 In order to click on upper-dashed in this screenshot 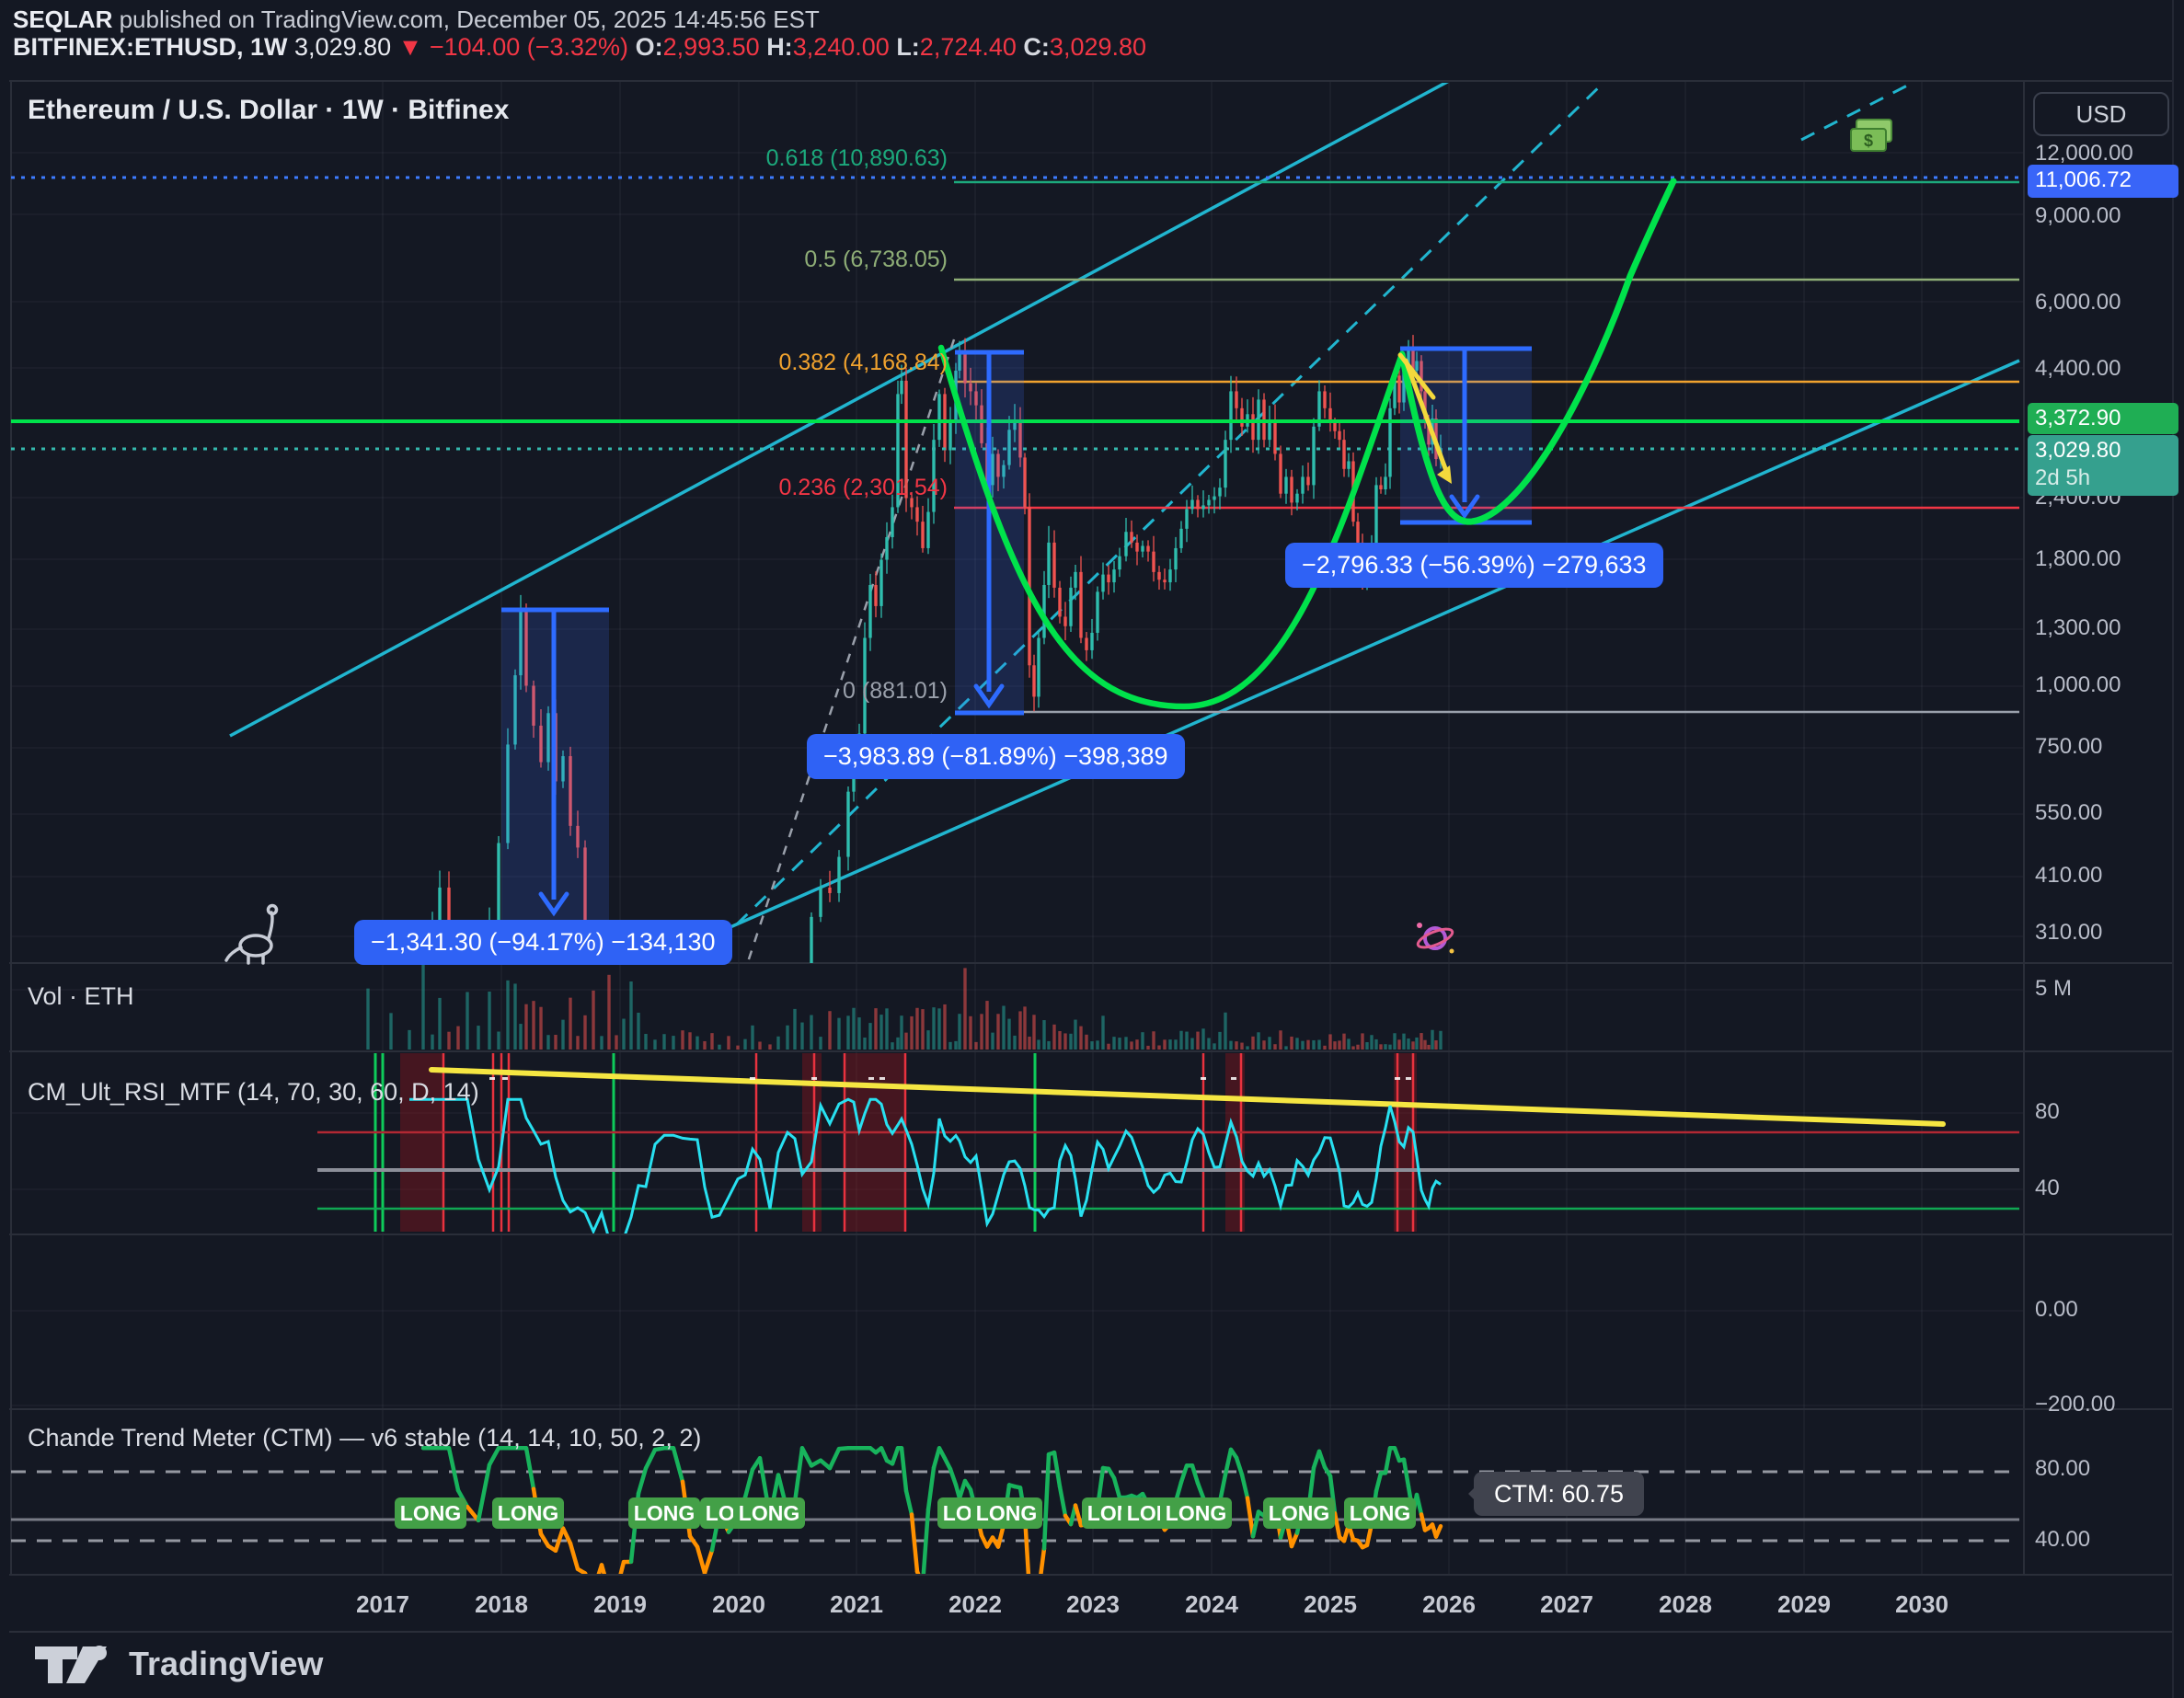, I will do `click(1858, 112)`.